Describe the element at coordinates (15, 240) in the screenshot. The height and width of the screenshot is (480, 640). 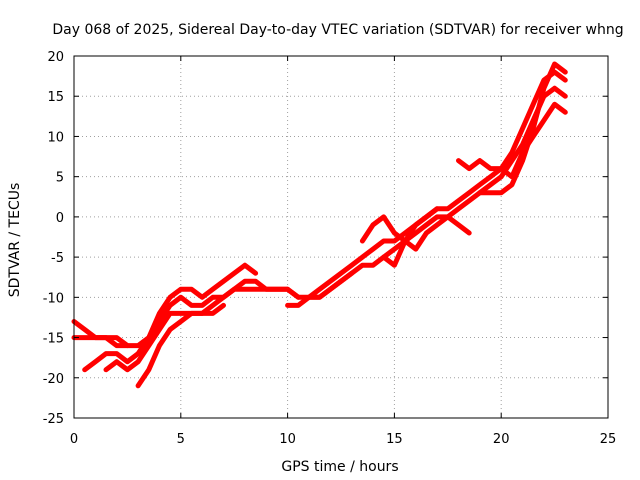
I see `y-axis-label: SDTVAR / TECUs` at that location.